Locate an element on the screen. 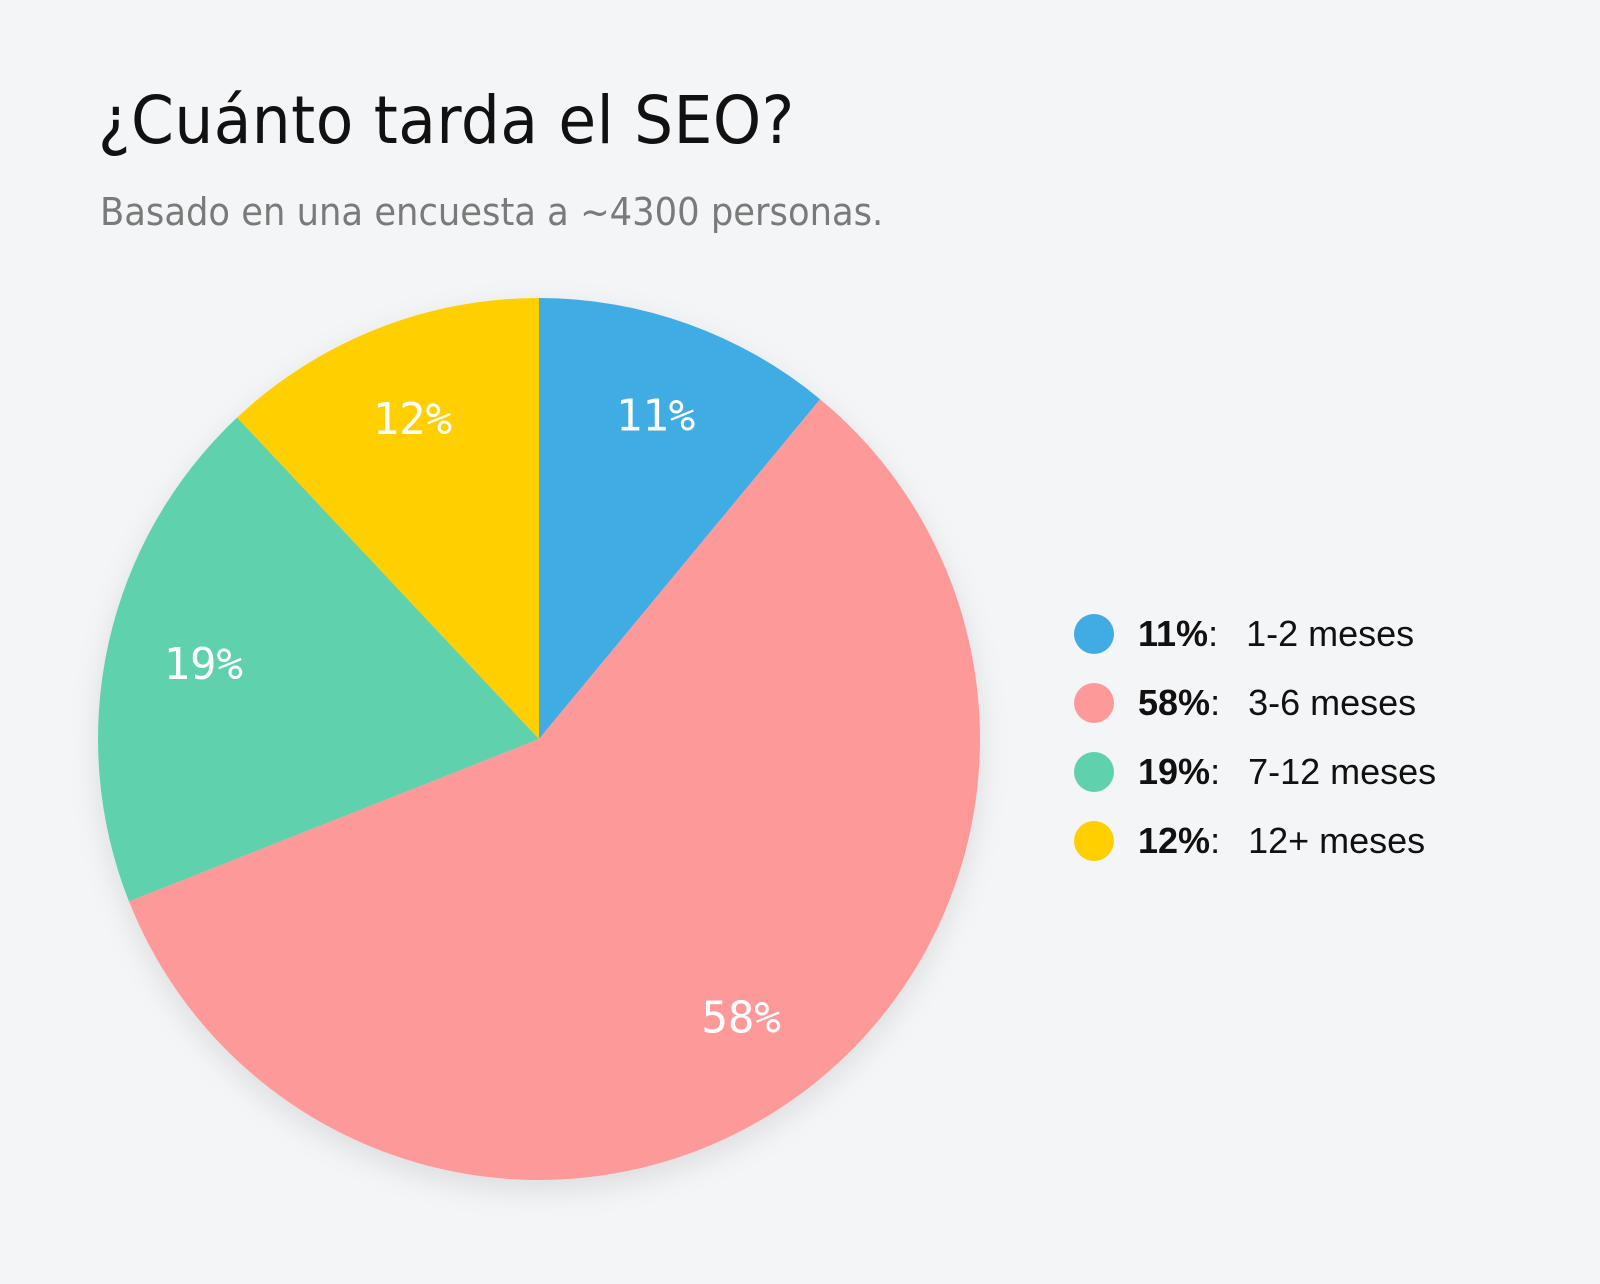  legend-item-12-plus-meses: 12%: 12+ meses is located at coordinates (1255, 840).